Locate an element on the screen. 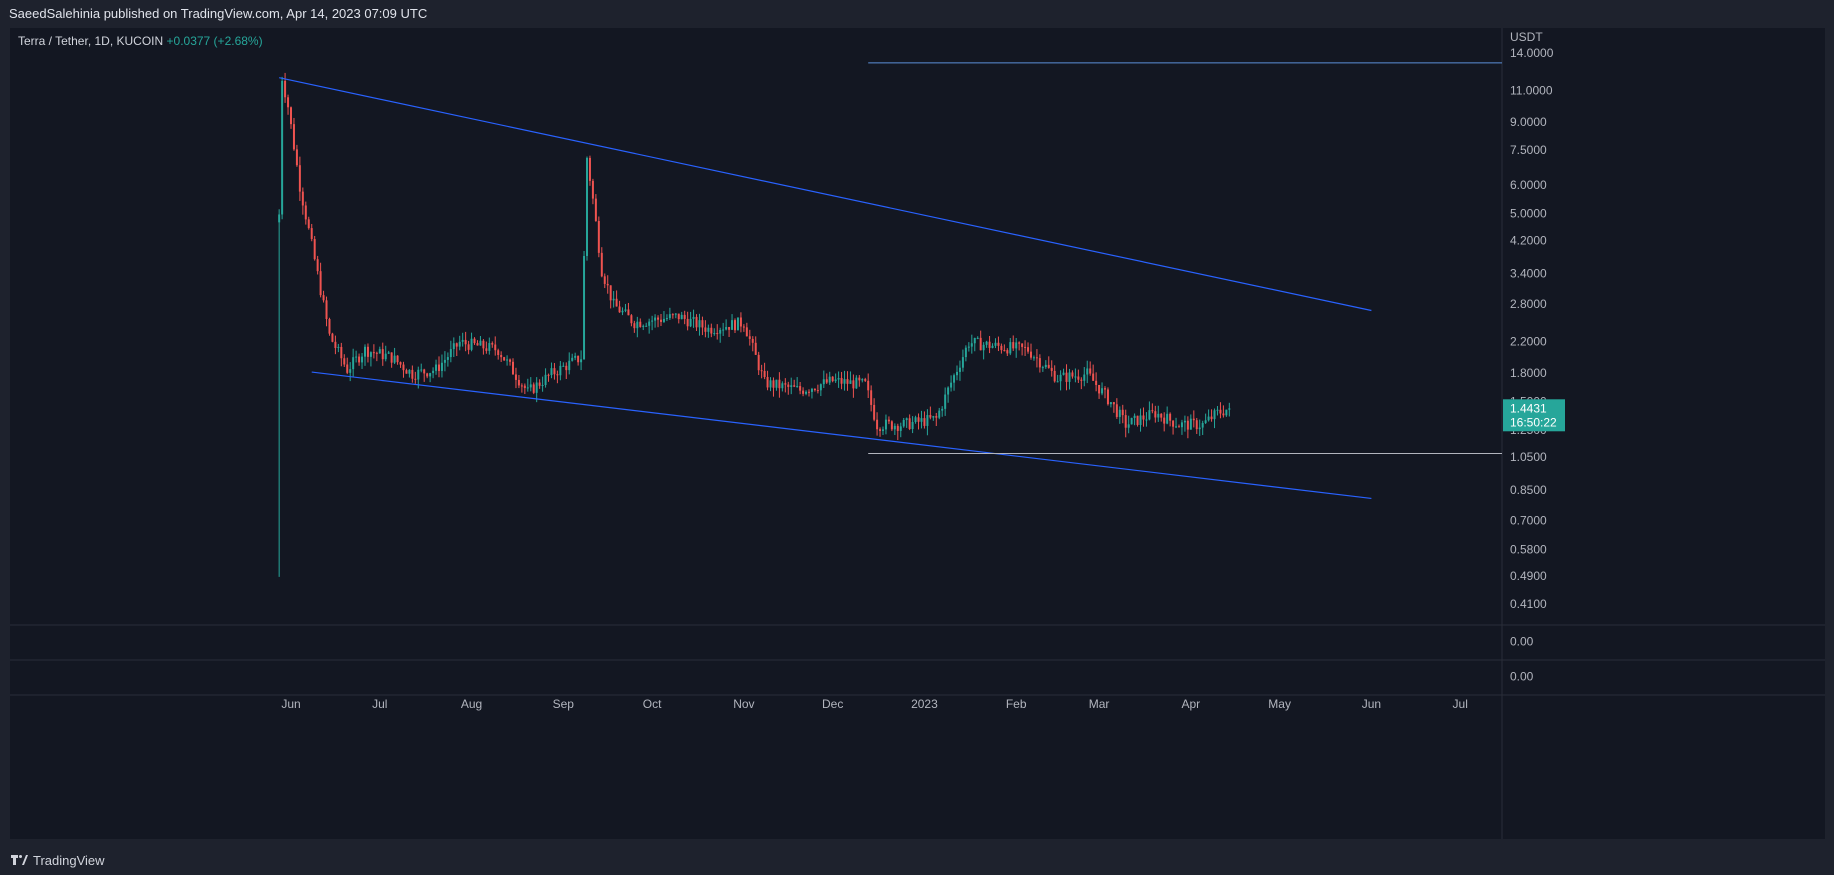 Image resolution: width=1834 pixels, height=875 pixels. tradingview-logo-icon is located at coordinates (19, 860).